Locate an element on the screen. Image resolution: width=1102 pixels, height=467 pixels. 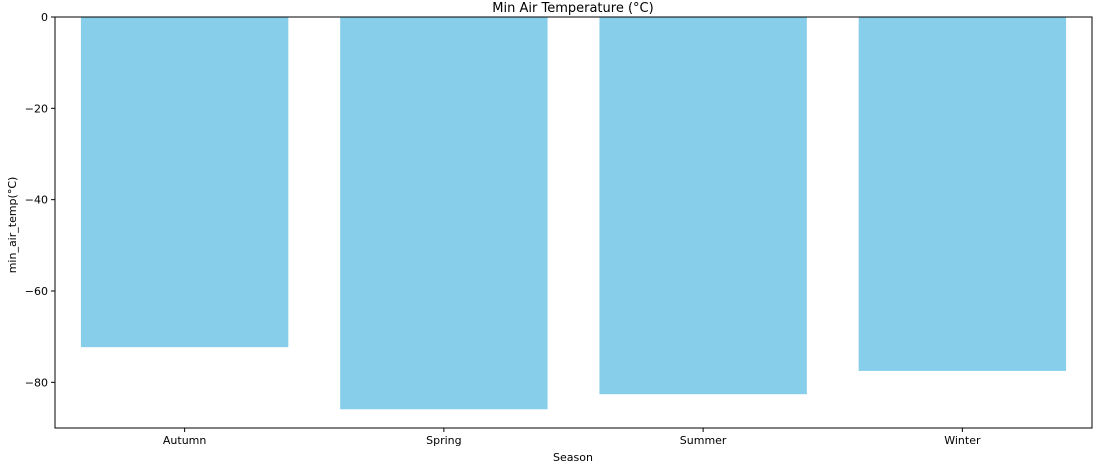
chart-title: Min Air Temperature (°C) is located at coordinates (572, 8).